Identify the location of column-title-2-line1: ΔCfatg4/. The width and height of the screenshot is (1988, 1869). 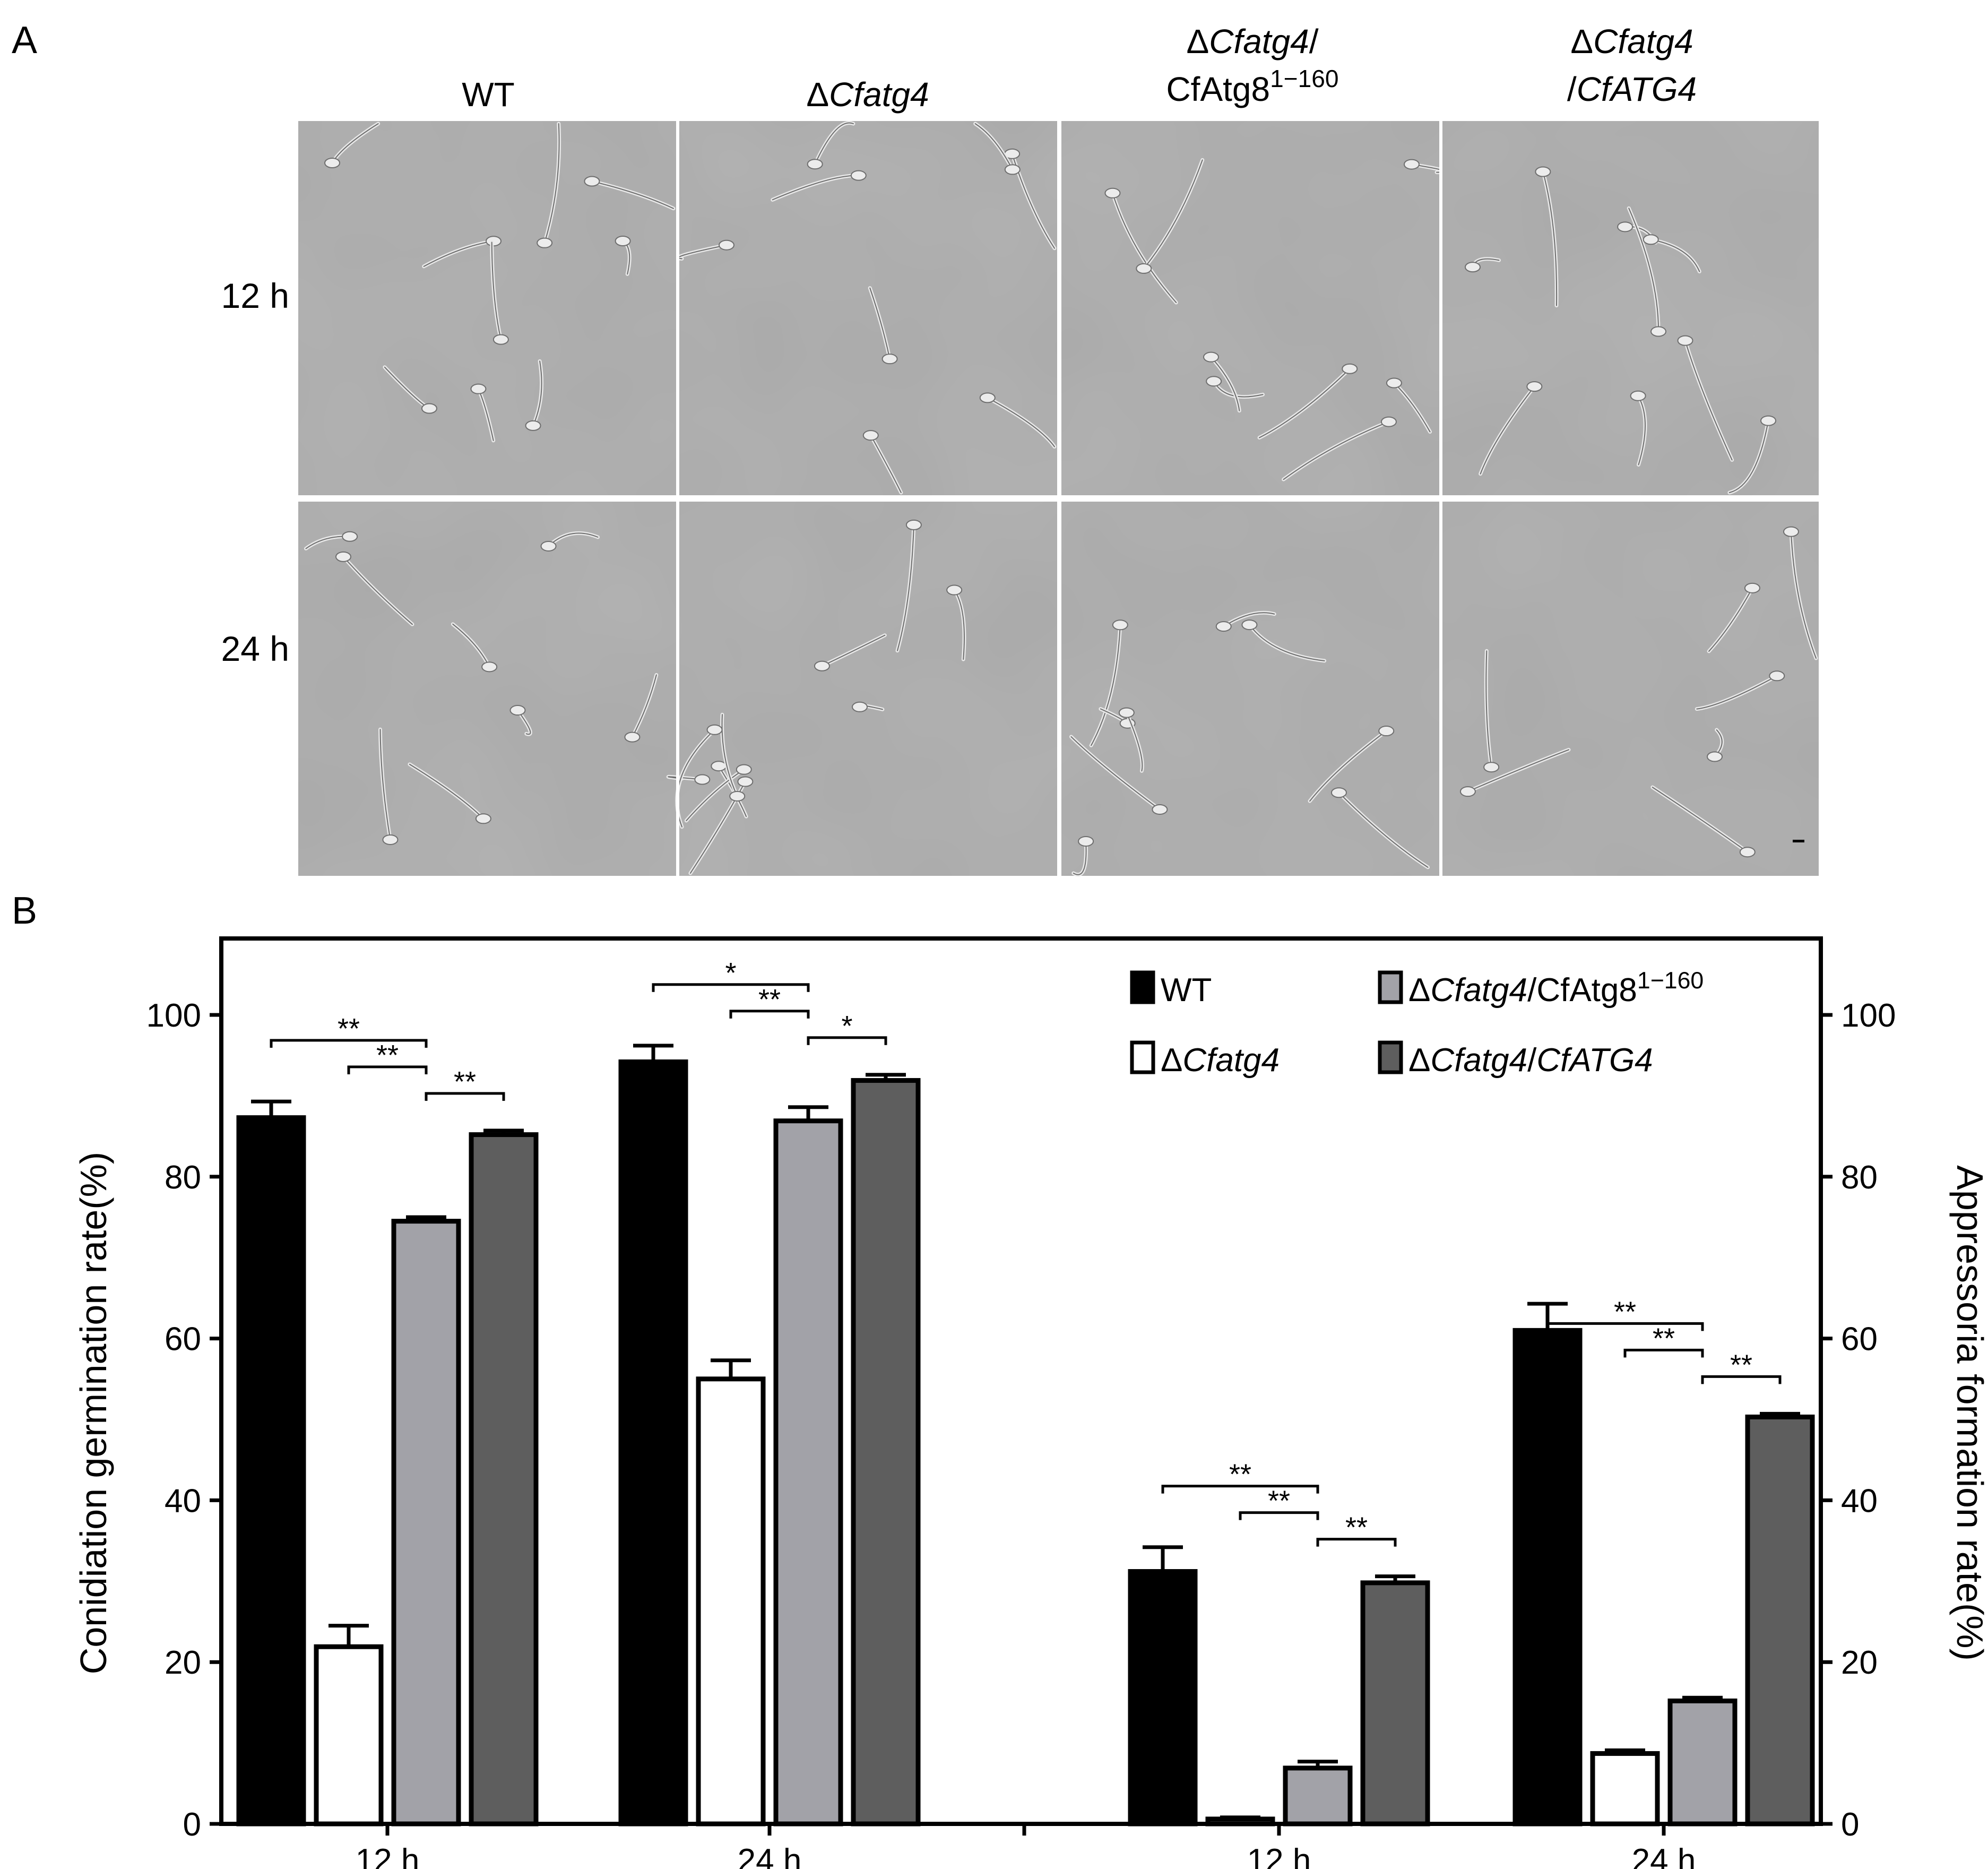
(1252, 41).